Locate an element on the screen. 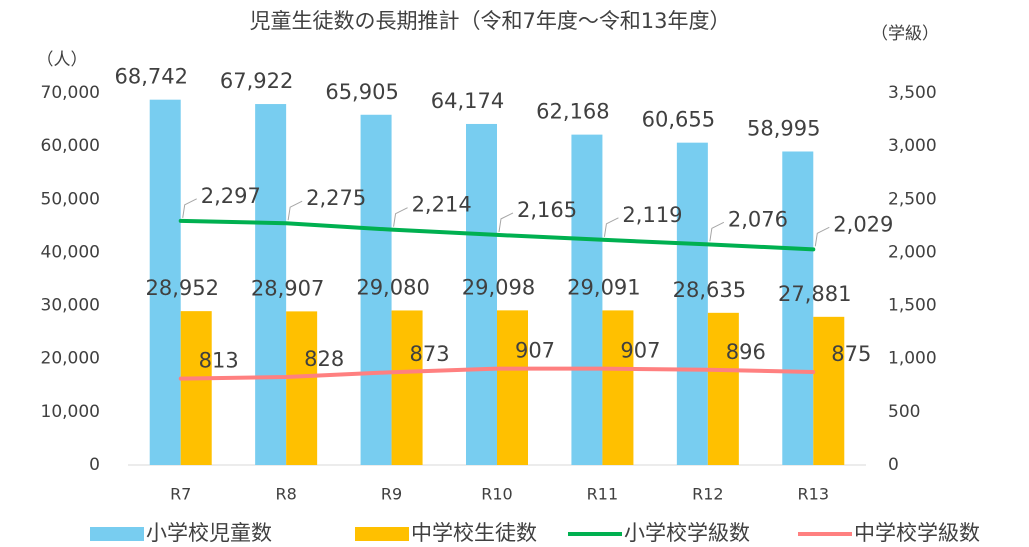  data-label: 28,635 is located at coordinates (709, 290).